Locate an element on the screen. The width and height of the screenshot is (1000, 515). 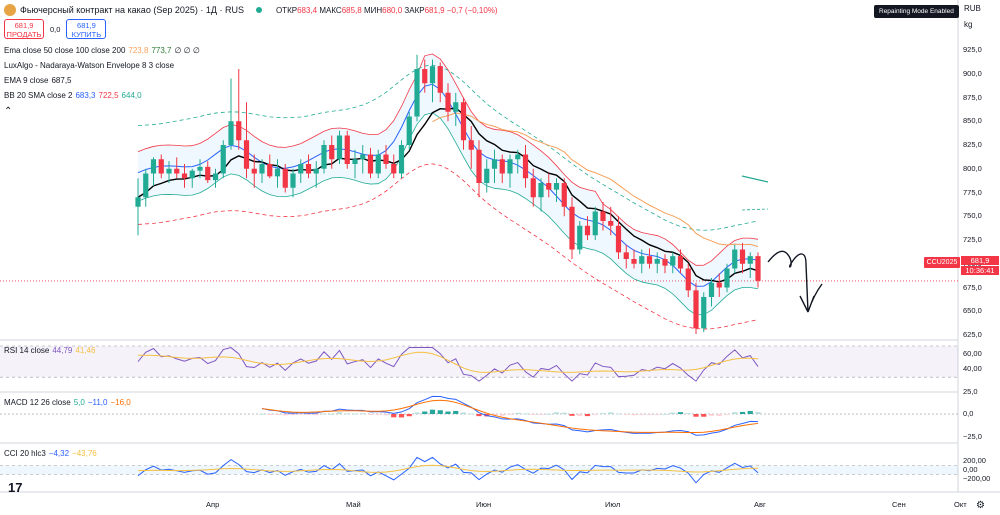
cci-legend: CCI 20 hlc3 −4,32 −43,76 is located at coordinates (50, 453).